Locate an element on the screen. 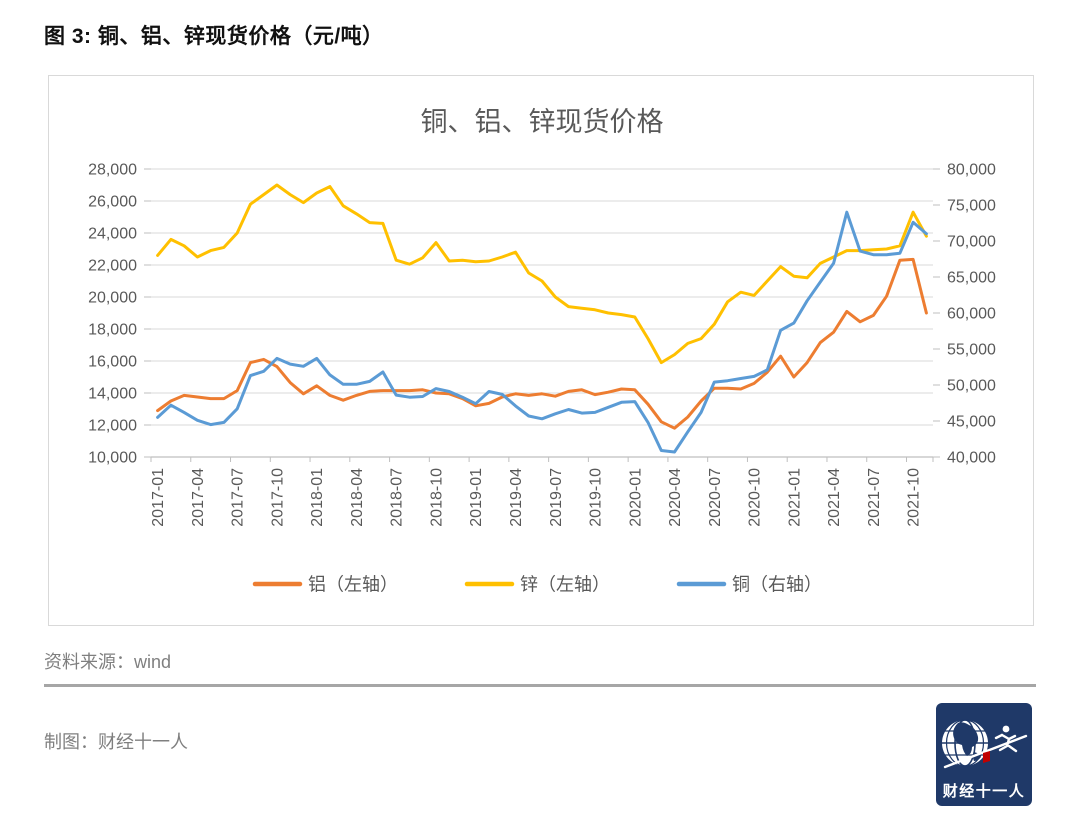  x-axis-tick-label: 2019-04 is located at coordinates (516, 497).